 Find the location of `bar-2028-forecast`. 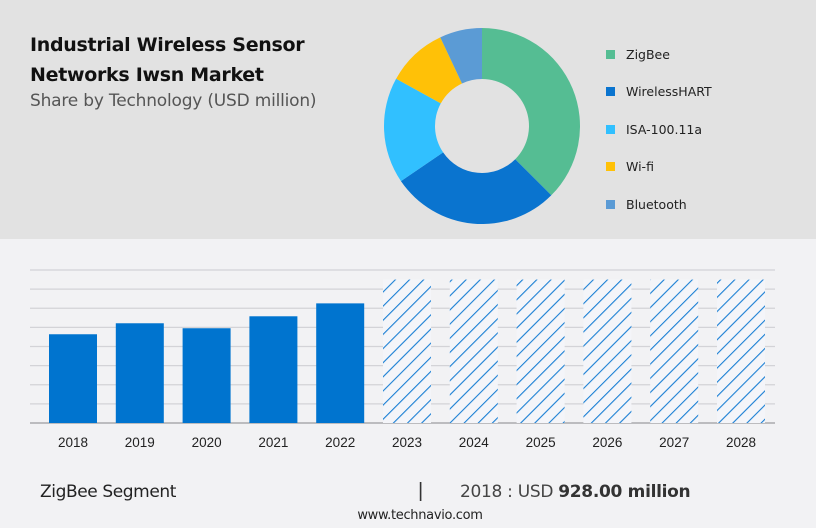

bar-2028-forecast is located at coordinates (741, 351).